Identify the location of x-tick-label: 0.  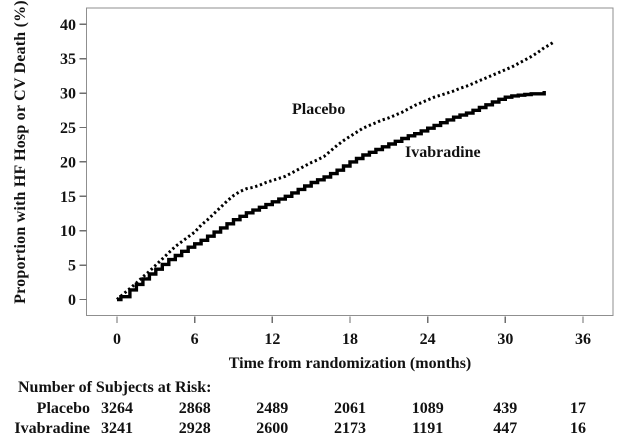
(117, 339).